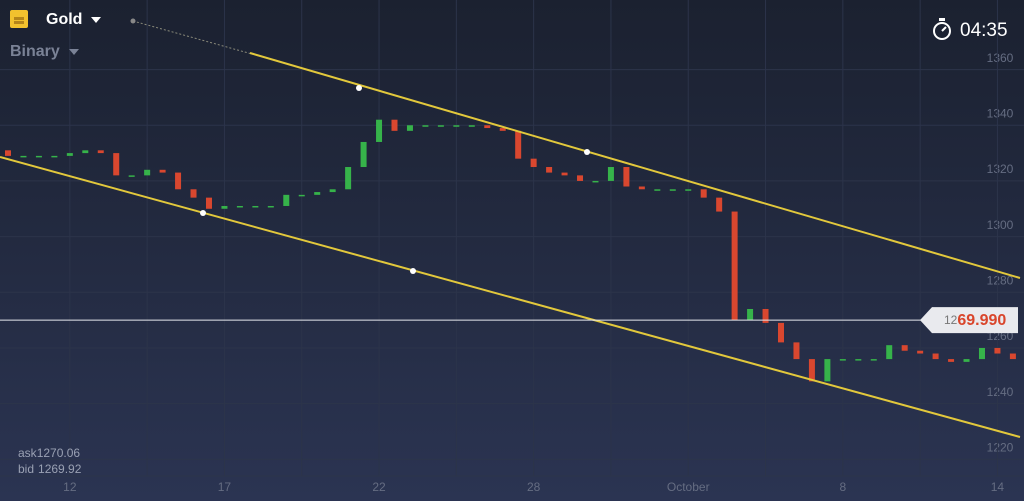  What do you see at coordinates (998, 487) in the screenshot?
I see `x-tick-label: 14` at bounding box center [998, 487].